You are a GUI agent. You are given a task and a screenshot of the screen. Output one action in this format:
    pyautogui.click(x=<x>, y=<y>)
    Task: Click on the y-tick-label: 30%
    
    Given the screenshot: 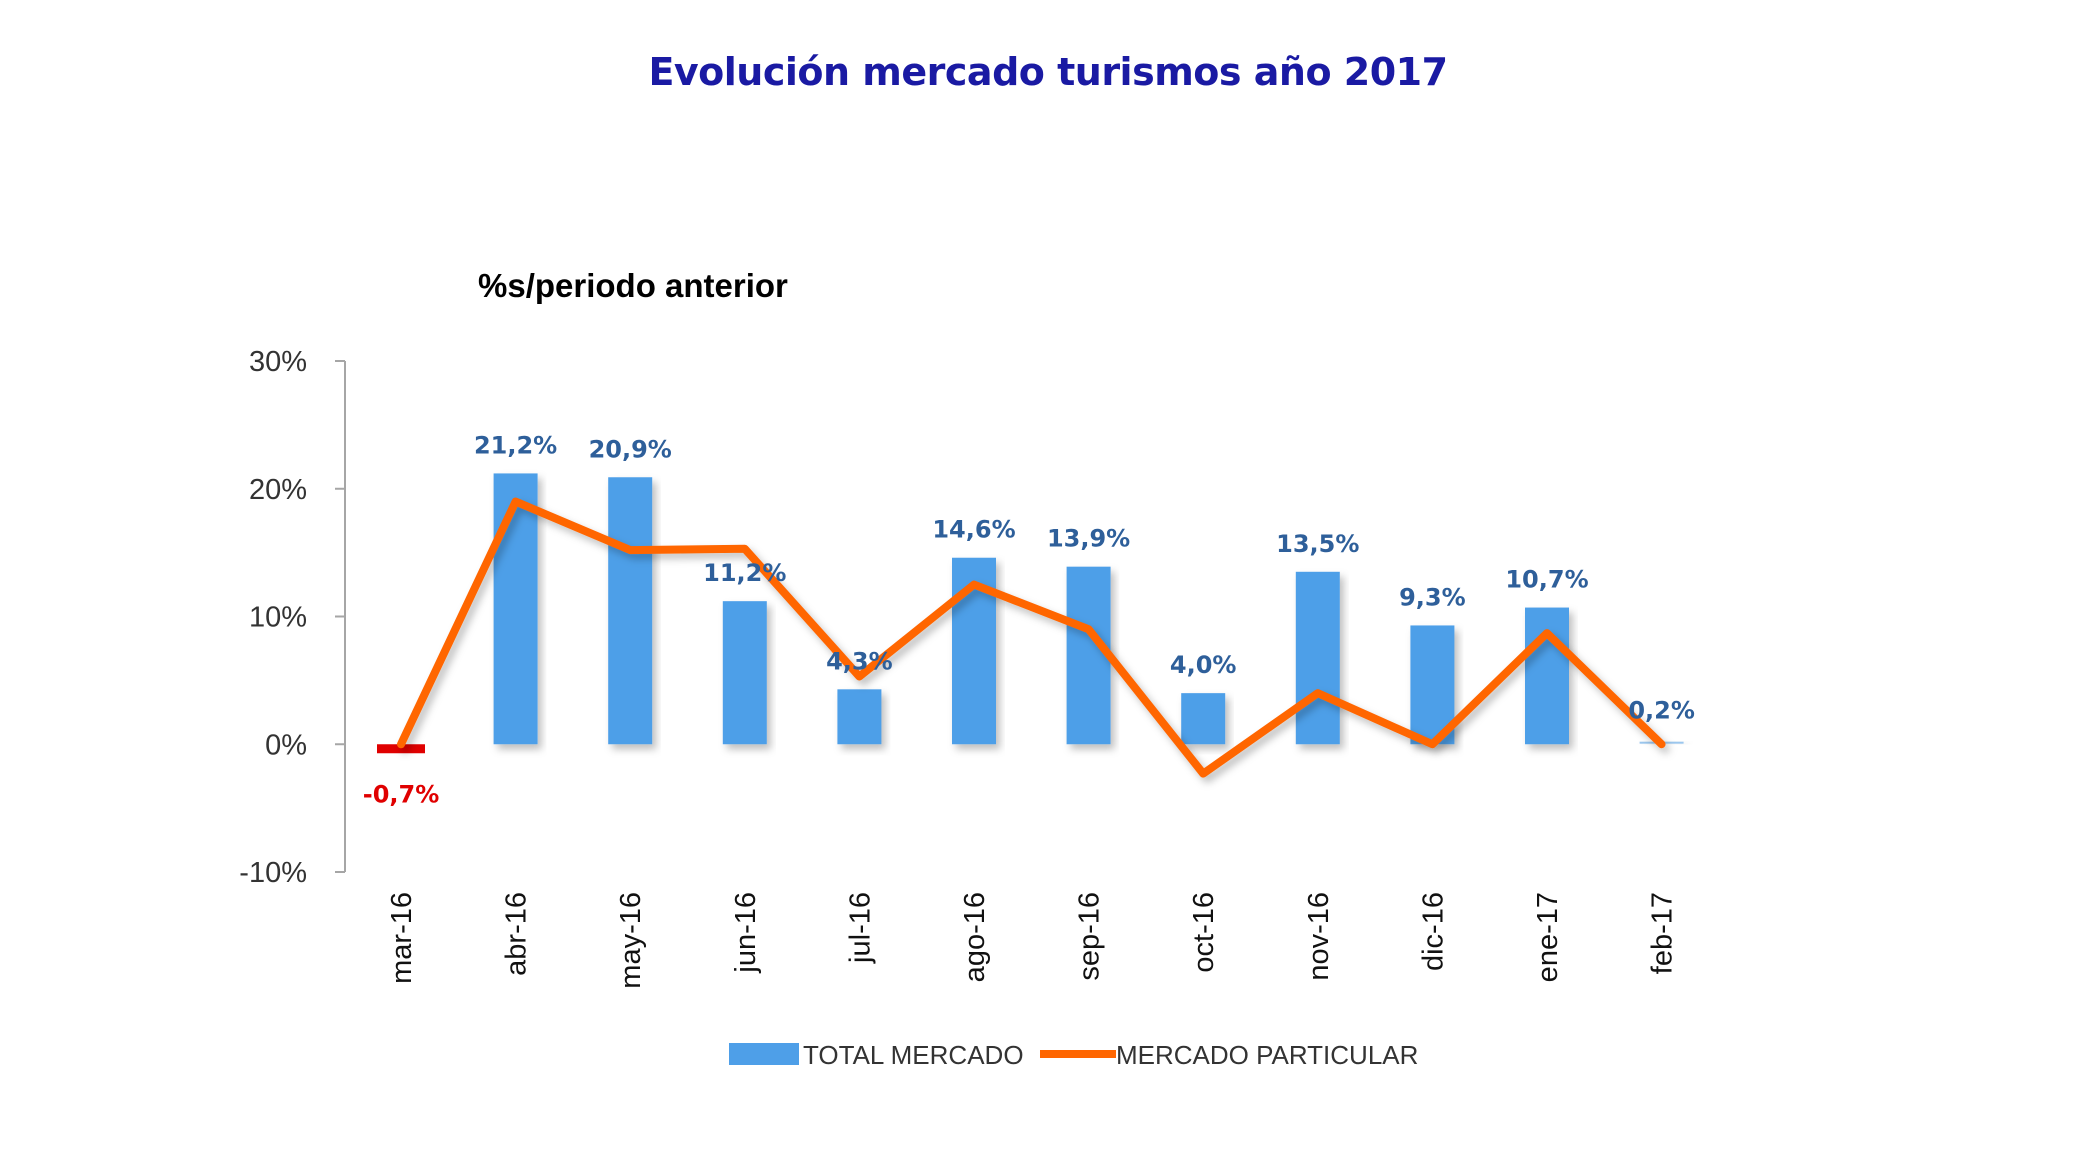 What is the action you would take?
    pyautogui.click(x=278, y=362)
    